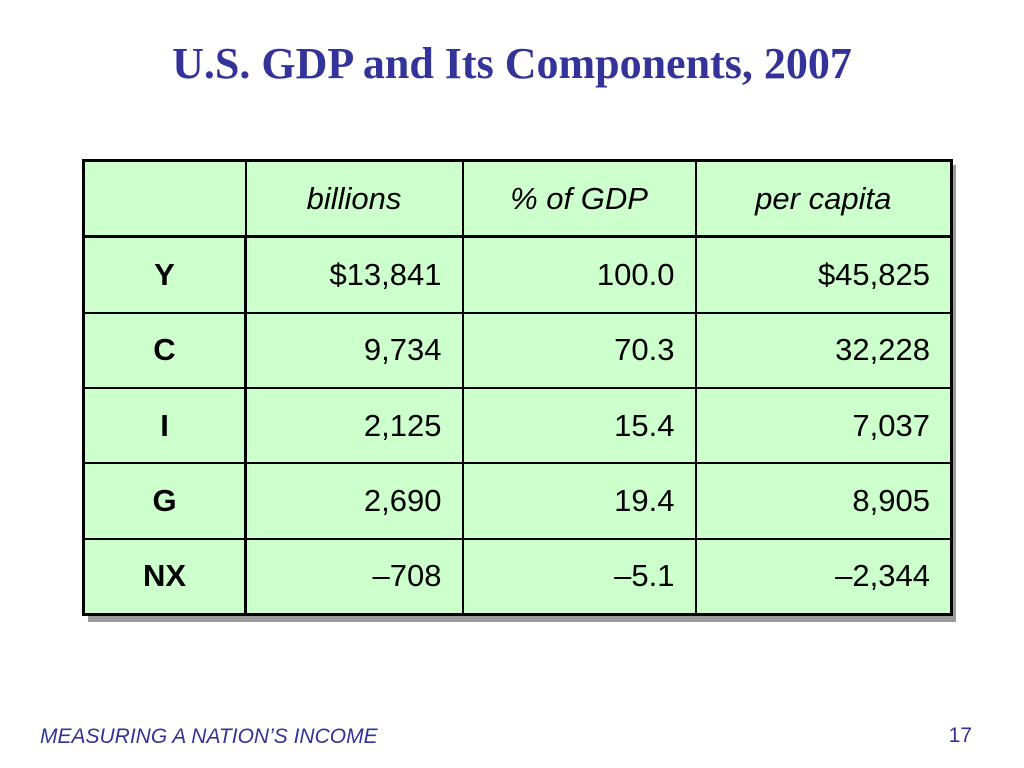  Describe the element at coordinates (579, 501) in the screenshot. I see `pct-gdp-cell: 19.4` at that location.